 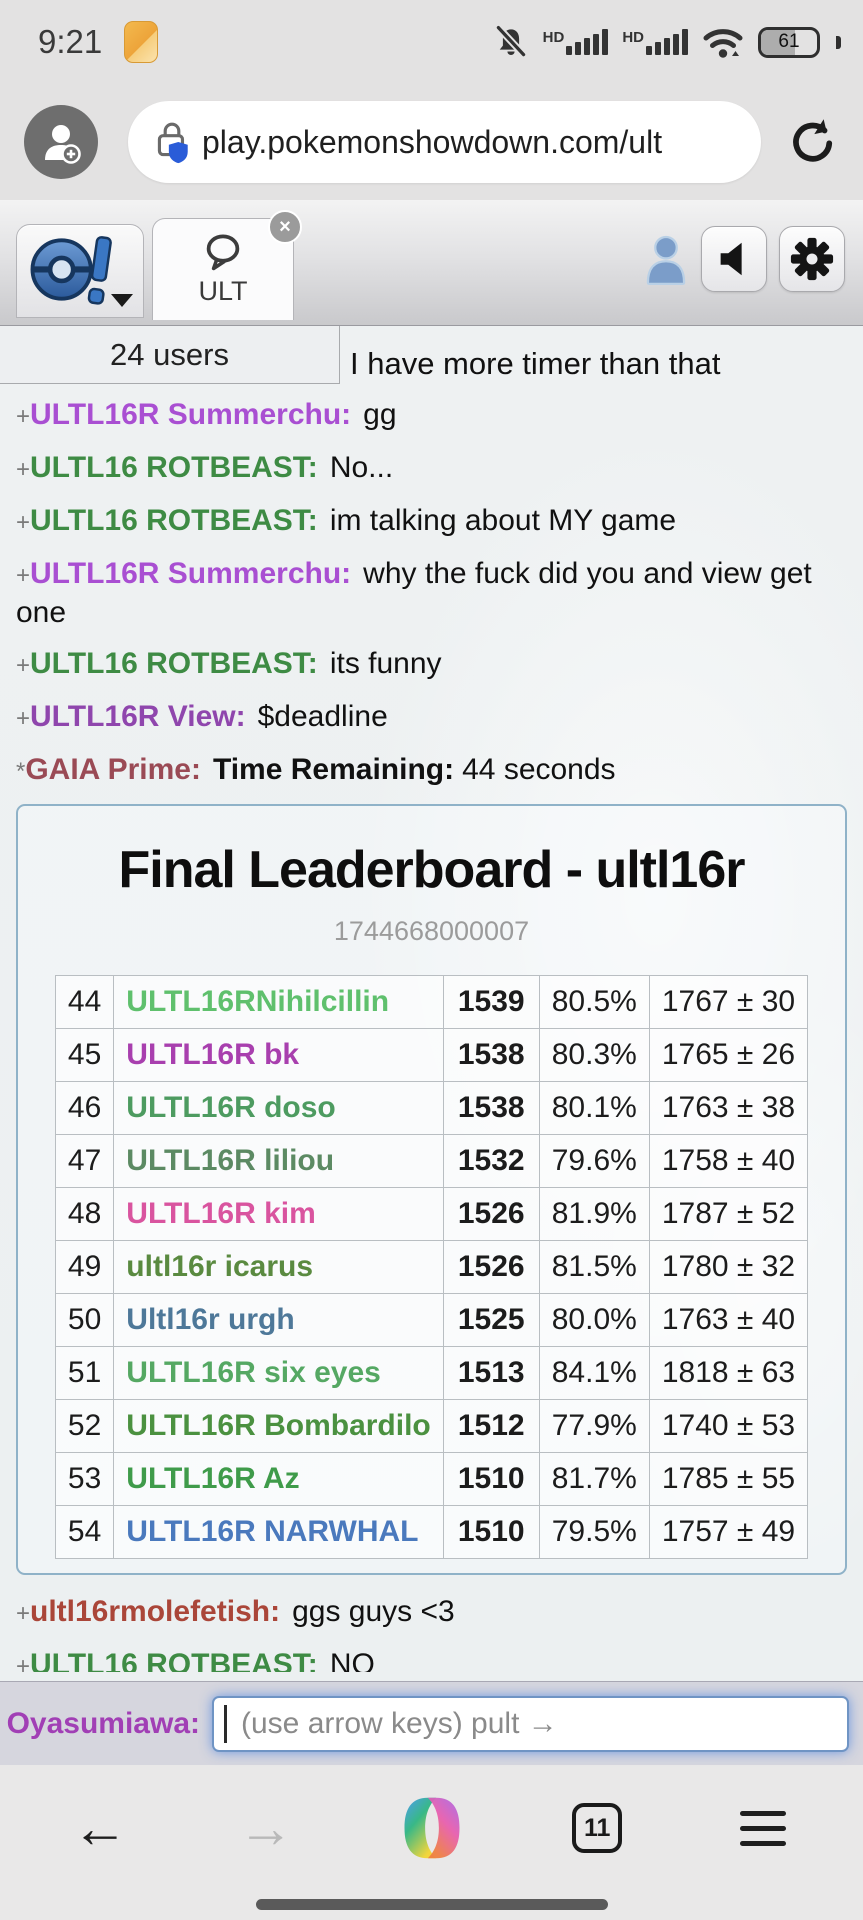 I want to click on text-cursor, so click(x=225, y=1723).